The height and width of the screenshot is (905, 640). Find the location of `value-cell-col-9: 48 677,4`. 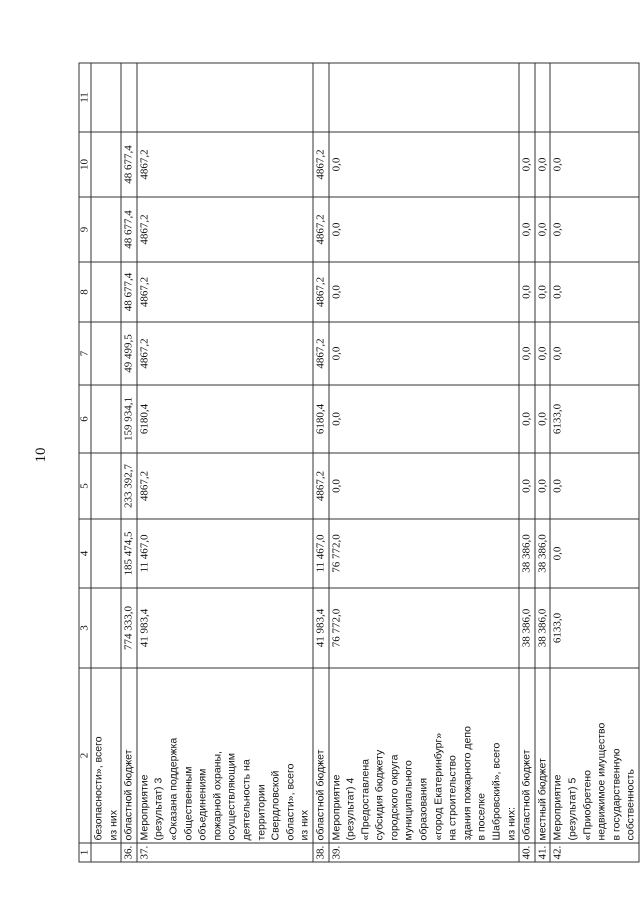

value-cell-col-9: 48 677,4 is located at coordinates (128, 229).